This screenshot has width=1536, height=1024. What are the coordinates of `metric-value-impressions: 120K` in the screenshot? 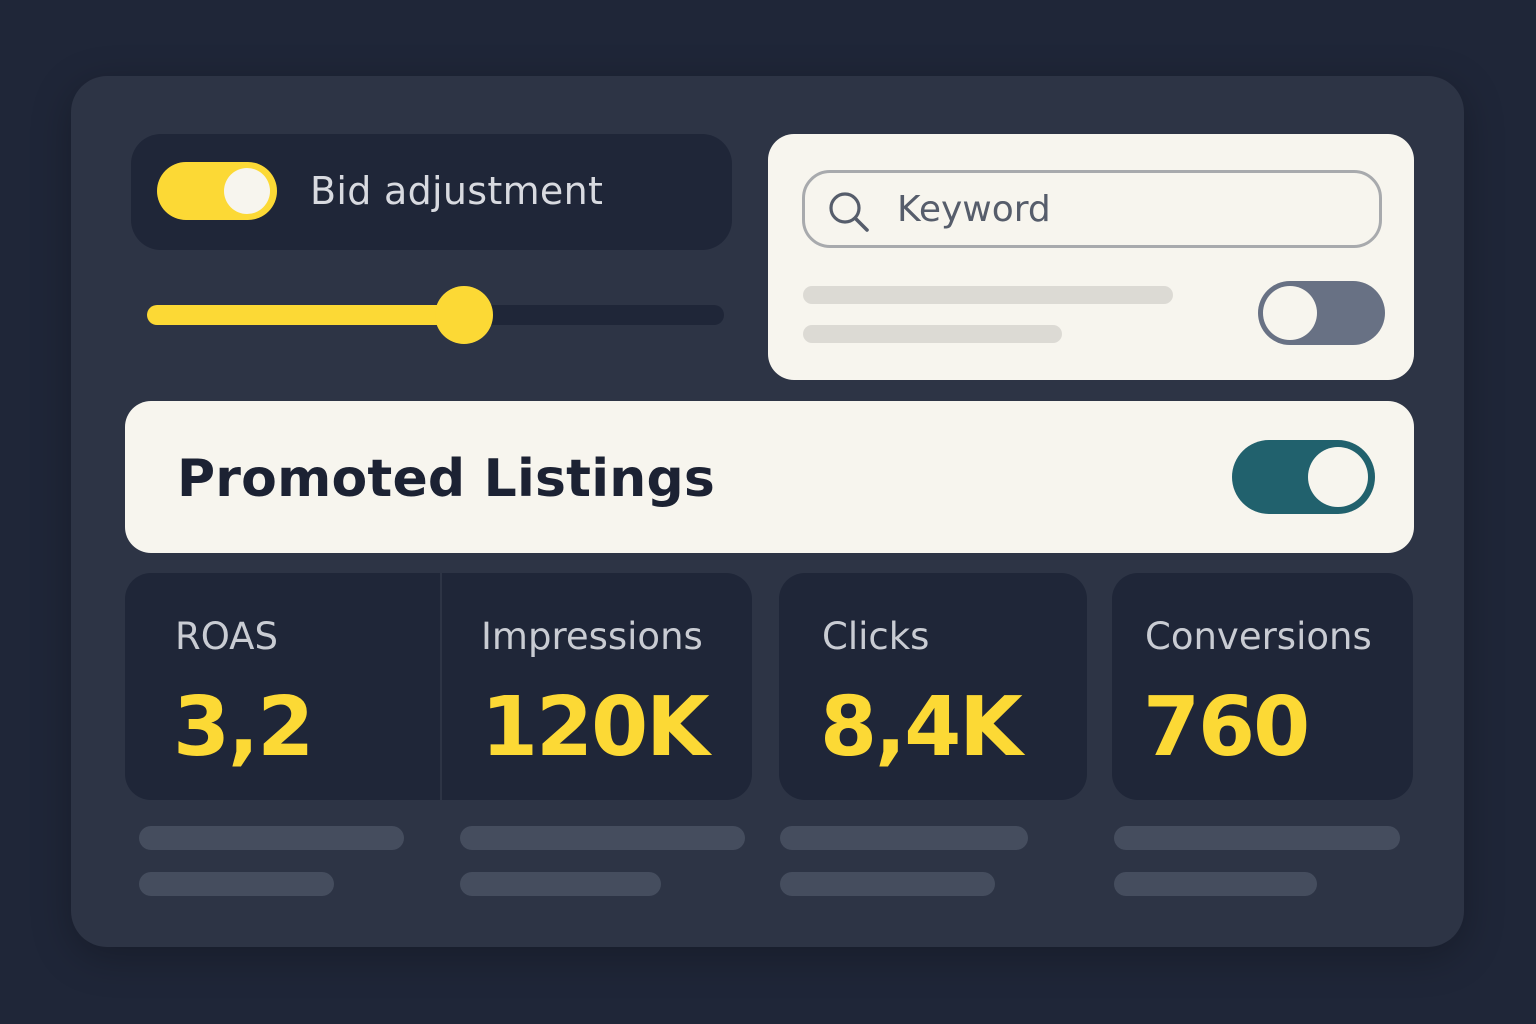 It's located at (595, 727).